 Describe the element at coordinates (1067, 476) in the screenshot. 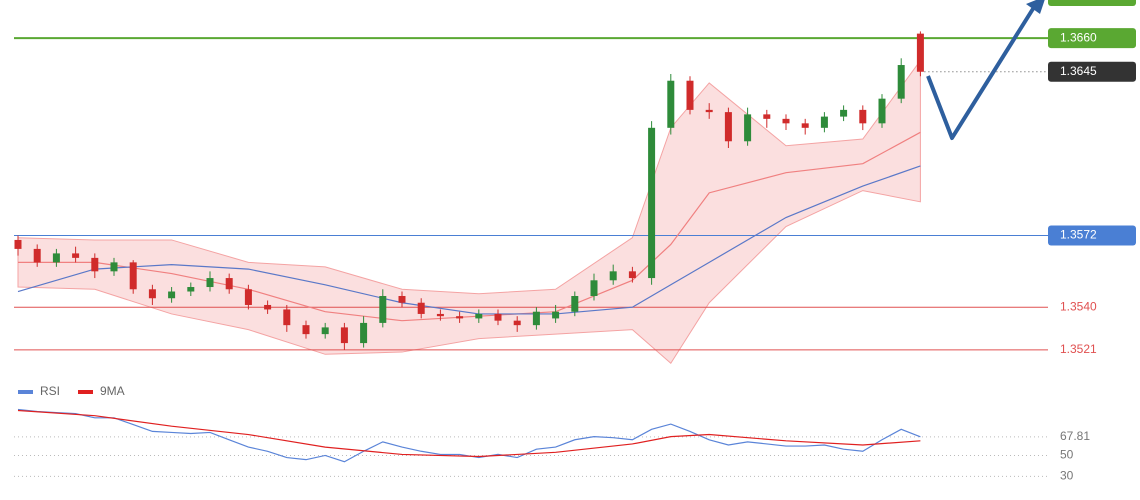

I see `y-tick-label: 30` at that location.